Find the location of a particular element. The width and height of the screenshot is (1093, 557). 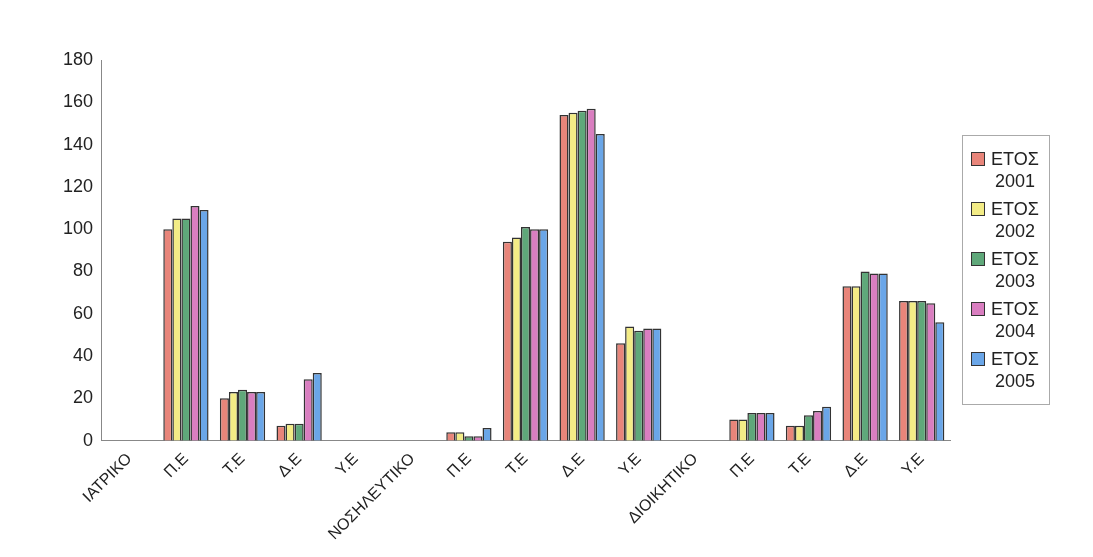

y-tick-label: 80 is located at coordinates (83, 270).